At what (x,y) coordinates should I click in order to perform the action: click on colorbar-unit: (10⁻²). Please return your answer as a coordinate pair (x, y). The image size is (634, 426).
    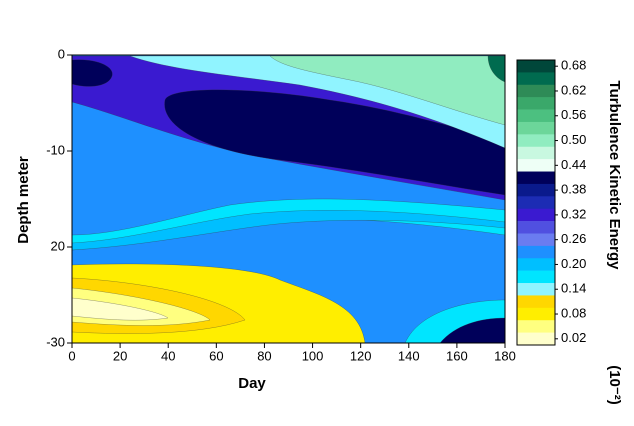
    Looking at the image, I should click on (614, 385).